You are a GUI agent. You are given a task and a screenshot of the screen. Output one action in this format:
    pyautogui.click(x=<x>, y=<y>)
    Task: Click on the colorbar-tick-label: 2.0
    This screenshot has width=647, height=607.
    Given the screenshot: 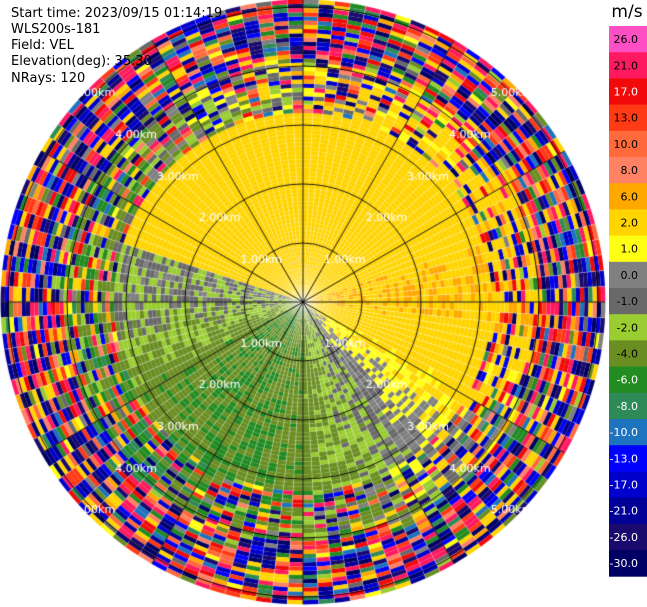 What is the action you would take?
    pyautogui.click(x=630, y=223)
    